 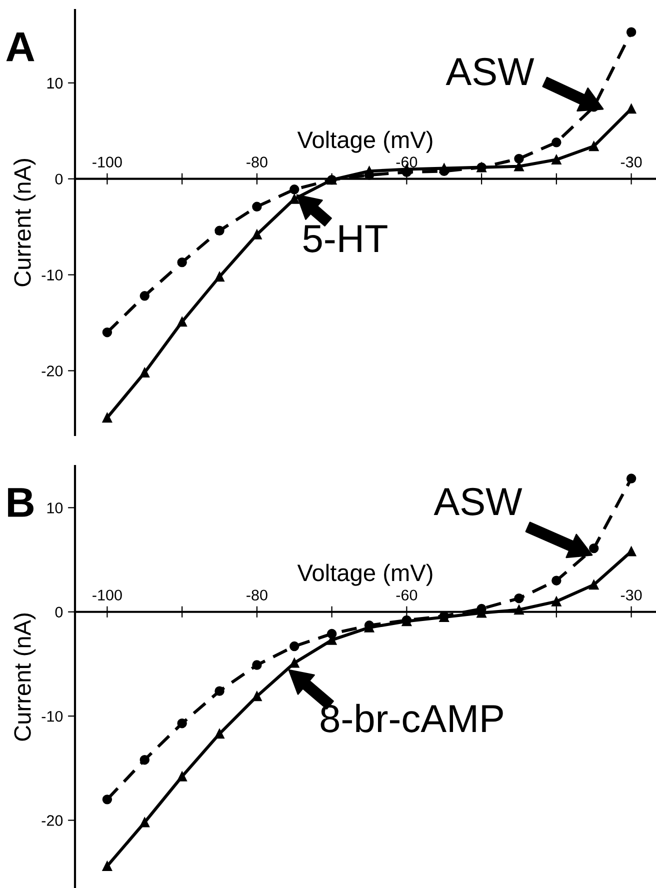 What do you see at coordinates (411, 718) in the screenshot?
I see `annotation: 8-br-cAMP` at bounding box center [411, 718].